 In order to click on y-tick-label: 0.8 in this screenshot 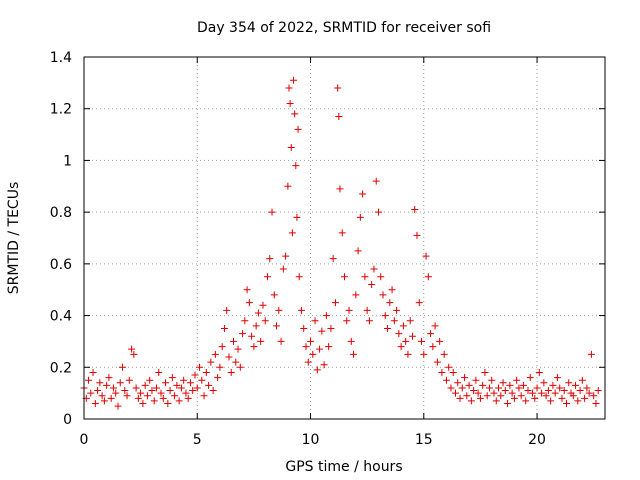, I will do `click(61, 213)`.